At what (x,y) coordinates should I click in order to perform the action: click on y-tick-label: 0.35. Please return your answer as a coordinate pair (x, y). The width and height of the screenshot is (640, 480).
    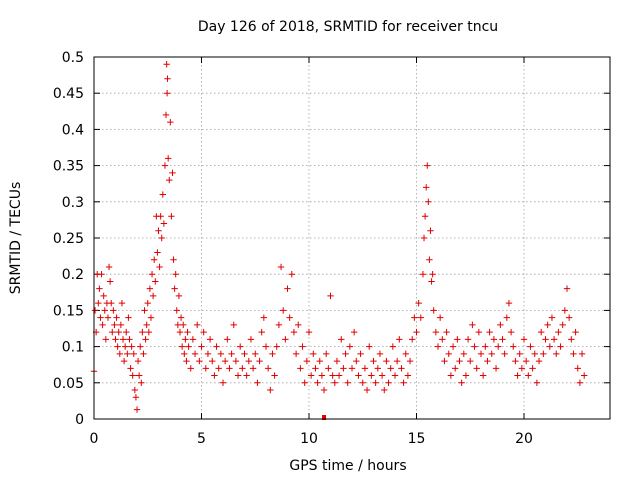
    Looking at the image, I should click on (68, 167).